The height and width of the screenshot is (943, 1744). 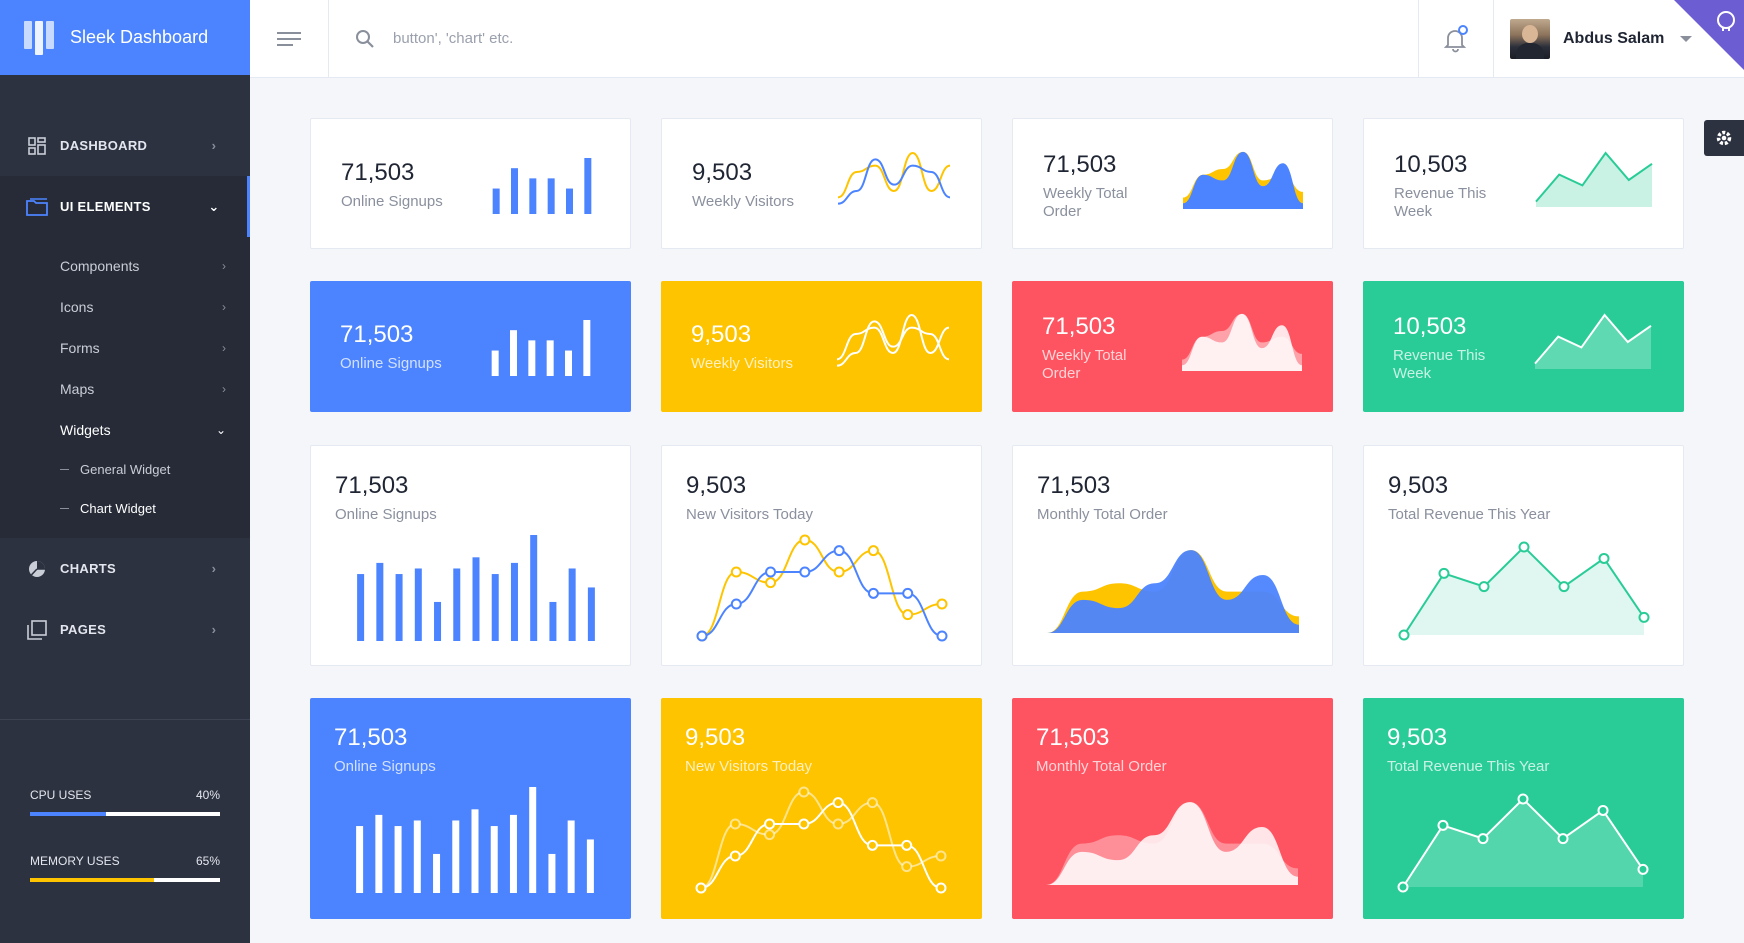 What do you see at coordinates (37, 146) in the screenshot?
I see `dashboard-icon` at bounding box center [37, 146].